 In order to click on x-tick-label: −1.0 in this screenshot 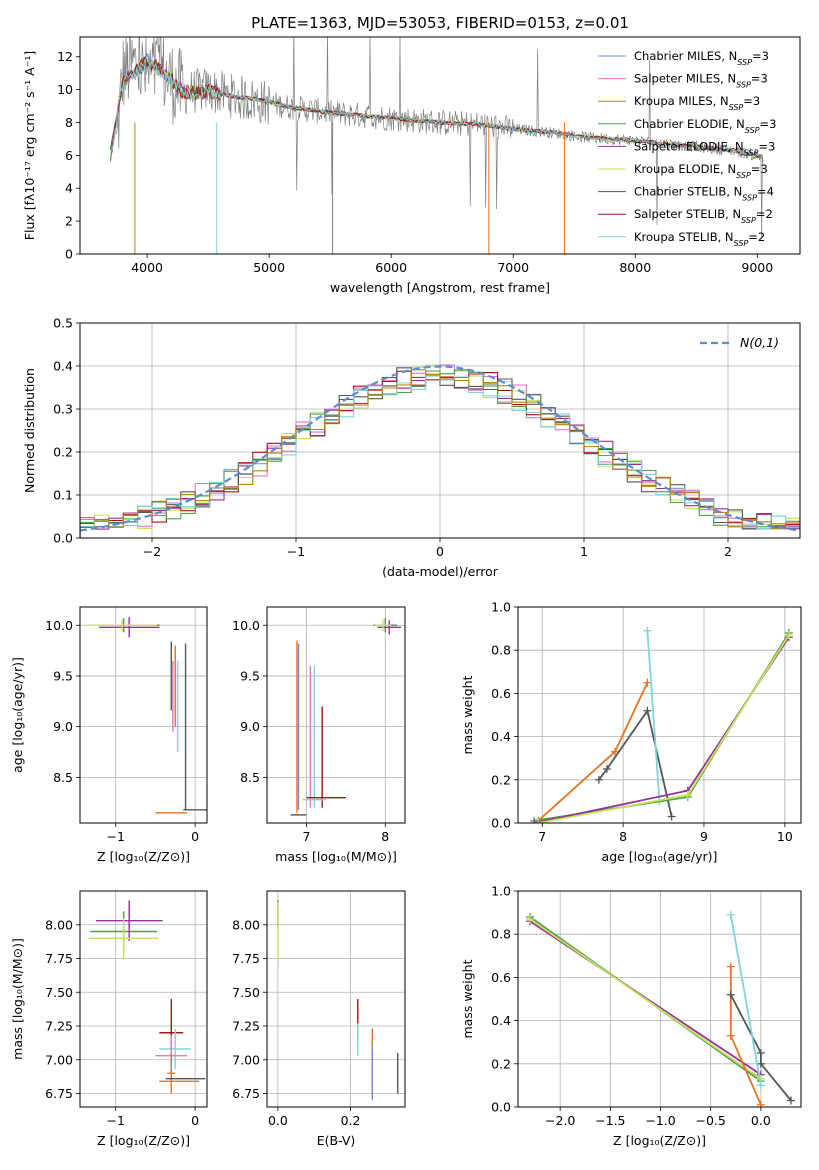, I will do `click(660, 1120)`.